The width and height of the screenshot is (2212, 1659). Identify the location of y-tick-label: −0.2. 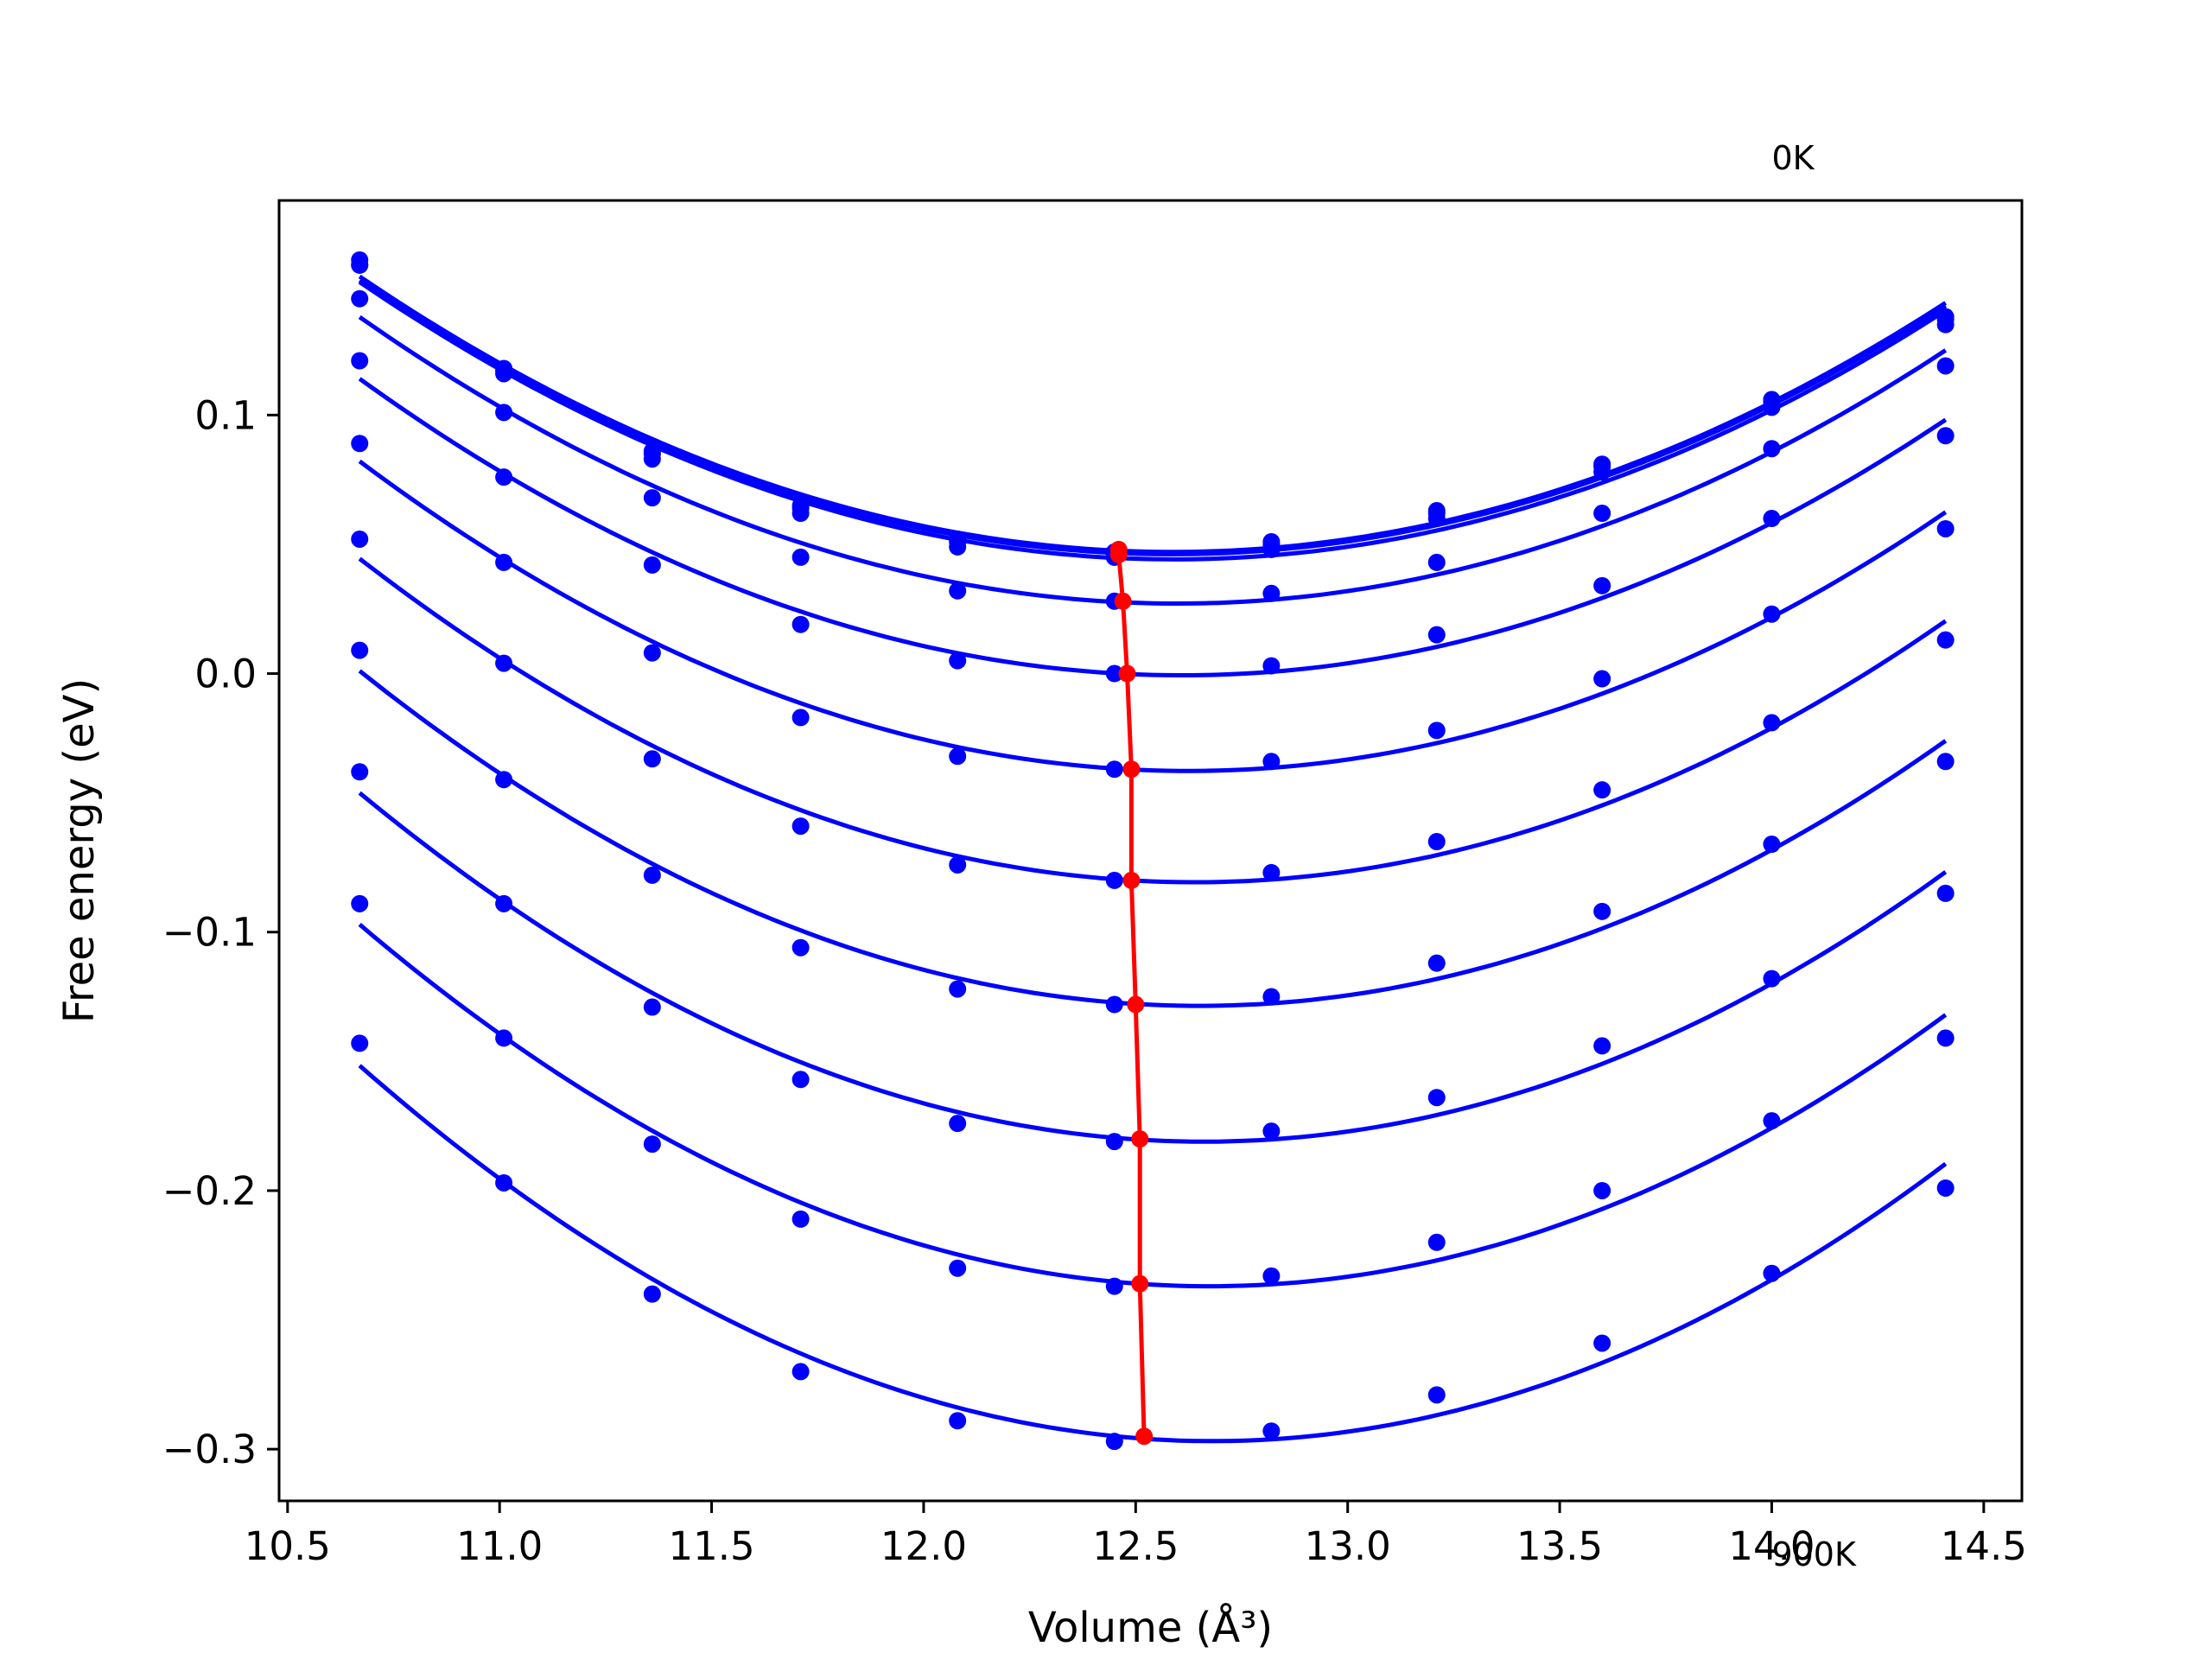
(209, 1191).